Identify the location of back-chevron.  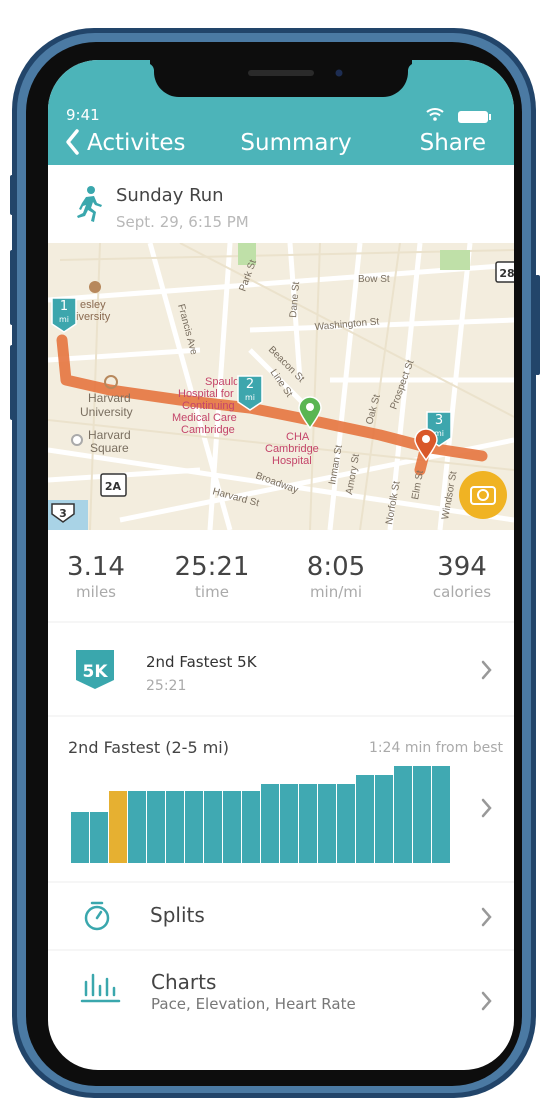
(72, 142).